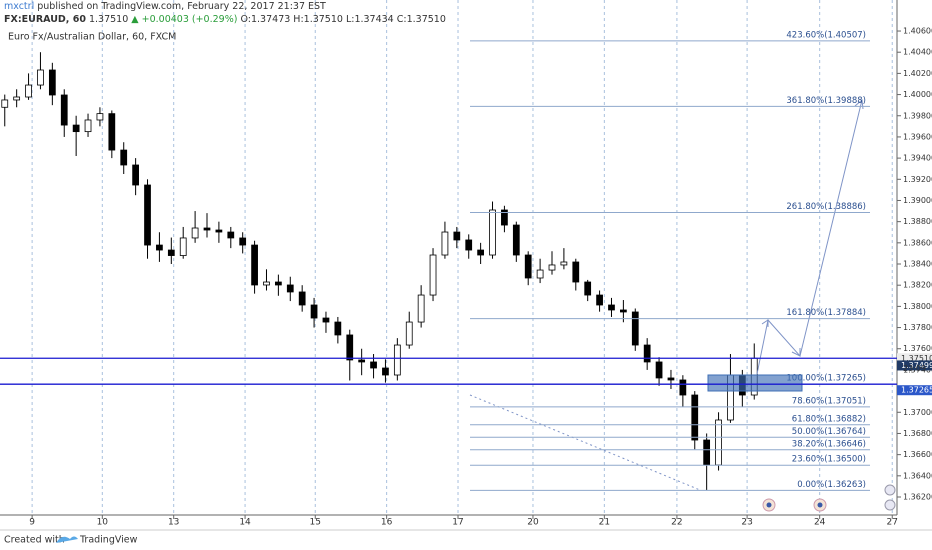 The height and width of the screenshot is (550, 932). Describe the element at coordinates (917, 115) in the screenshot. I see `y-tick-label: 1.39800` at that location.